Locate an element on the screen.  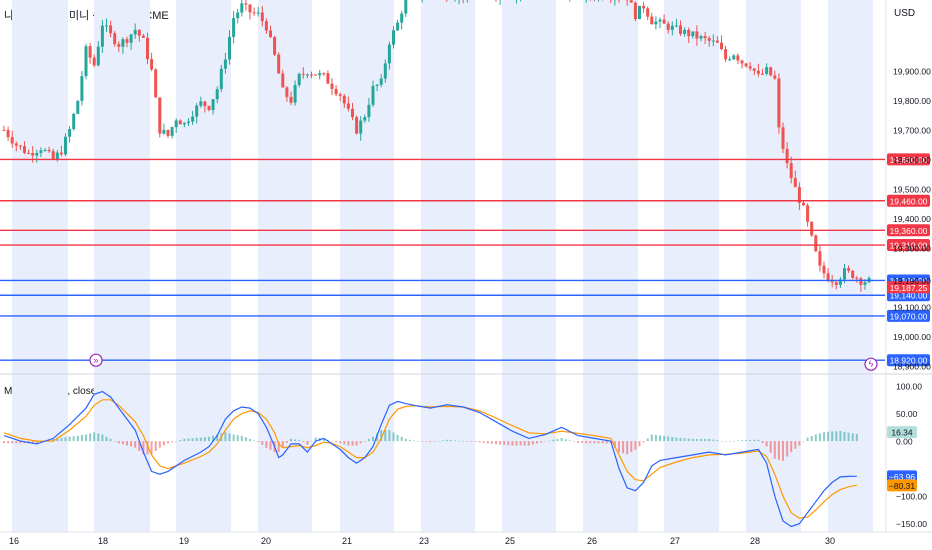
lightning-marker-icon is located at coordinates (871, 364).